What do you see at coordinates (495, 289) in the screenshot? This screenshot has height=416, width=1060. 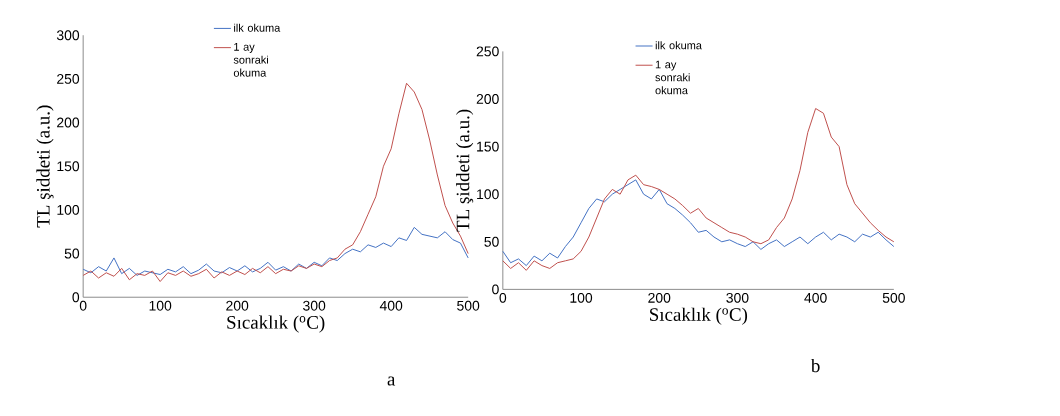 I see `y-tick-label: 0` at bounding box center [495, 289].